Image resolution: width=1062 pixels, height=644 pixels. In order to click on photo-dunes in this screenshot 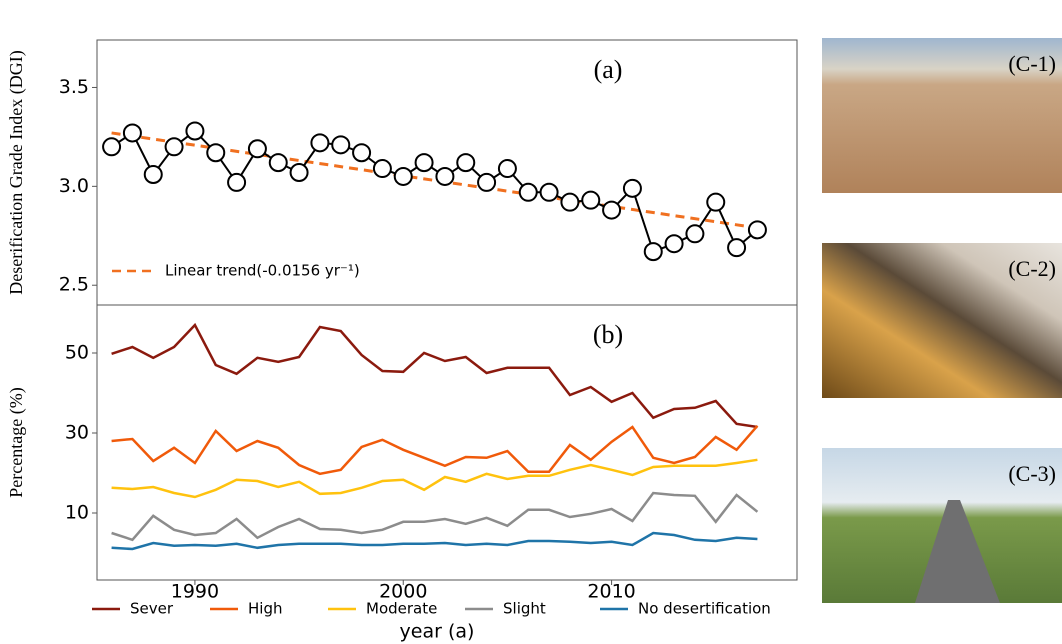, I will do `click(942, 320)`.